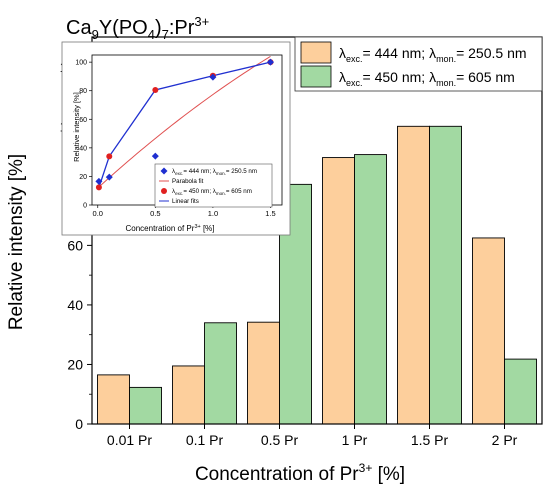  What do you see at coordinates (75, 305) in the screenshot?
I see `y-tick-label: 40` at bounding box center [75, 305].